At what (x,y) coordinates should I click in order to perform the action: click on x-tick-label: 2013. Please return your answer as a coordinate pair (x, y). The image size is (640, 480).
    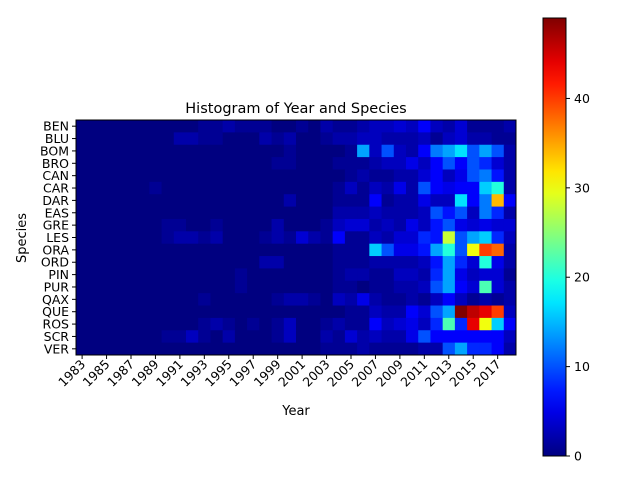
    Looking at the image, I should click on (438, 373).